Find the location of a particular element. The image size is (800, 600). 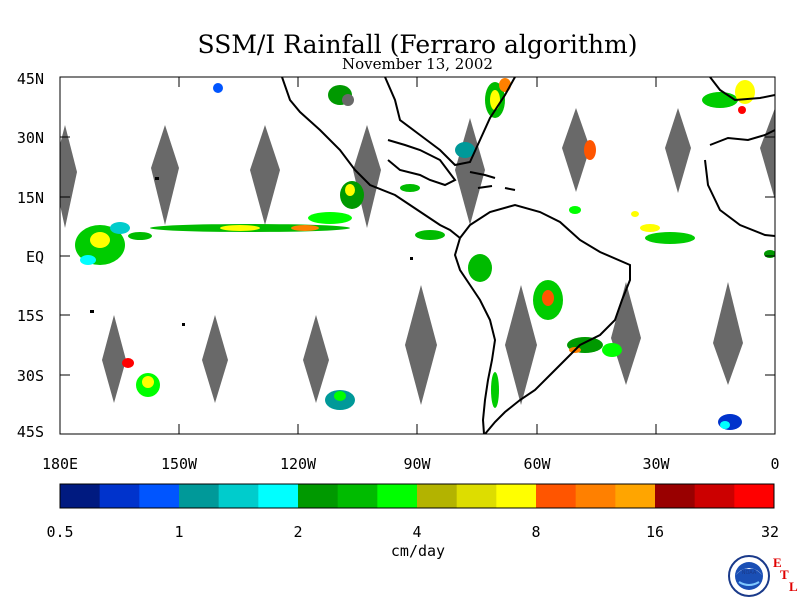

coastline-north-america-east is located at coordinates (450, 122).